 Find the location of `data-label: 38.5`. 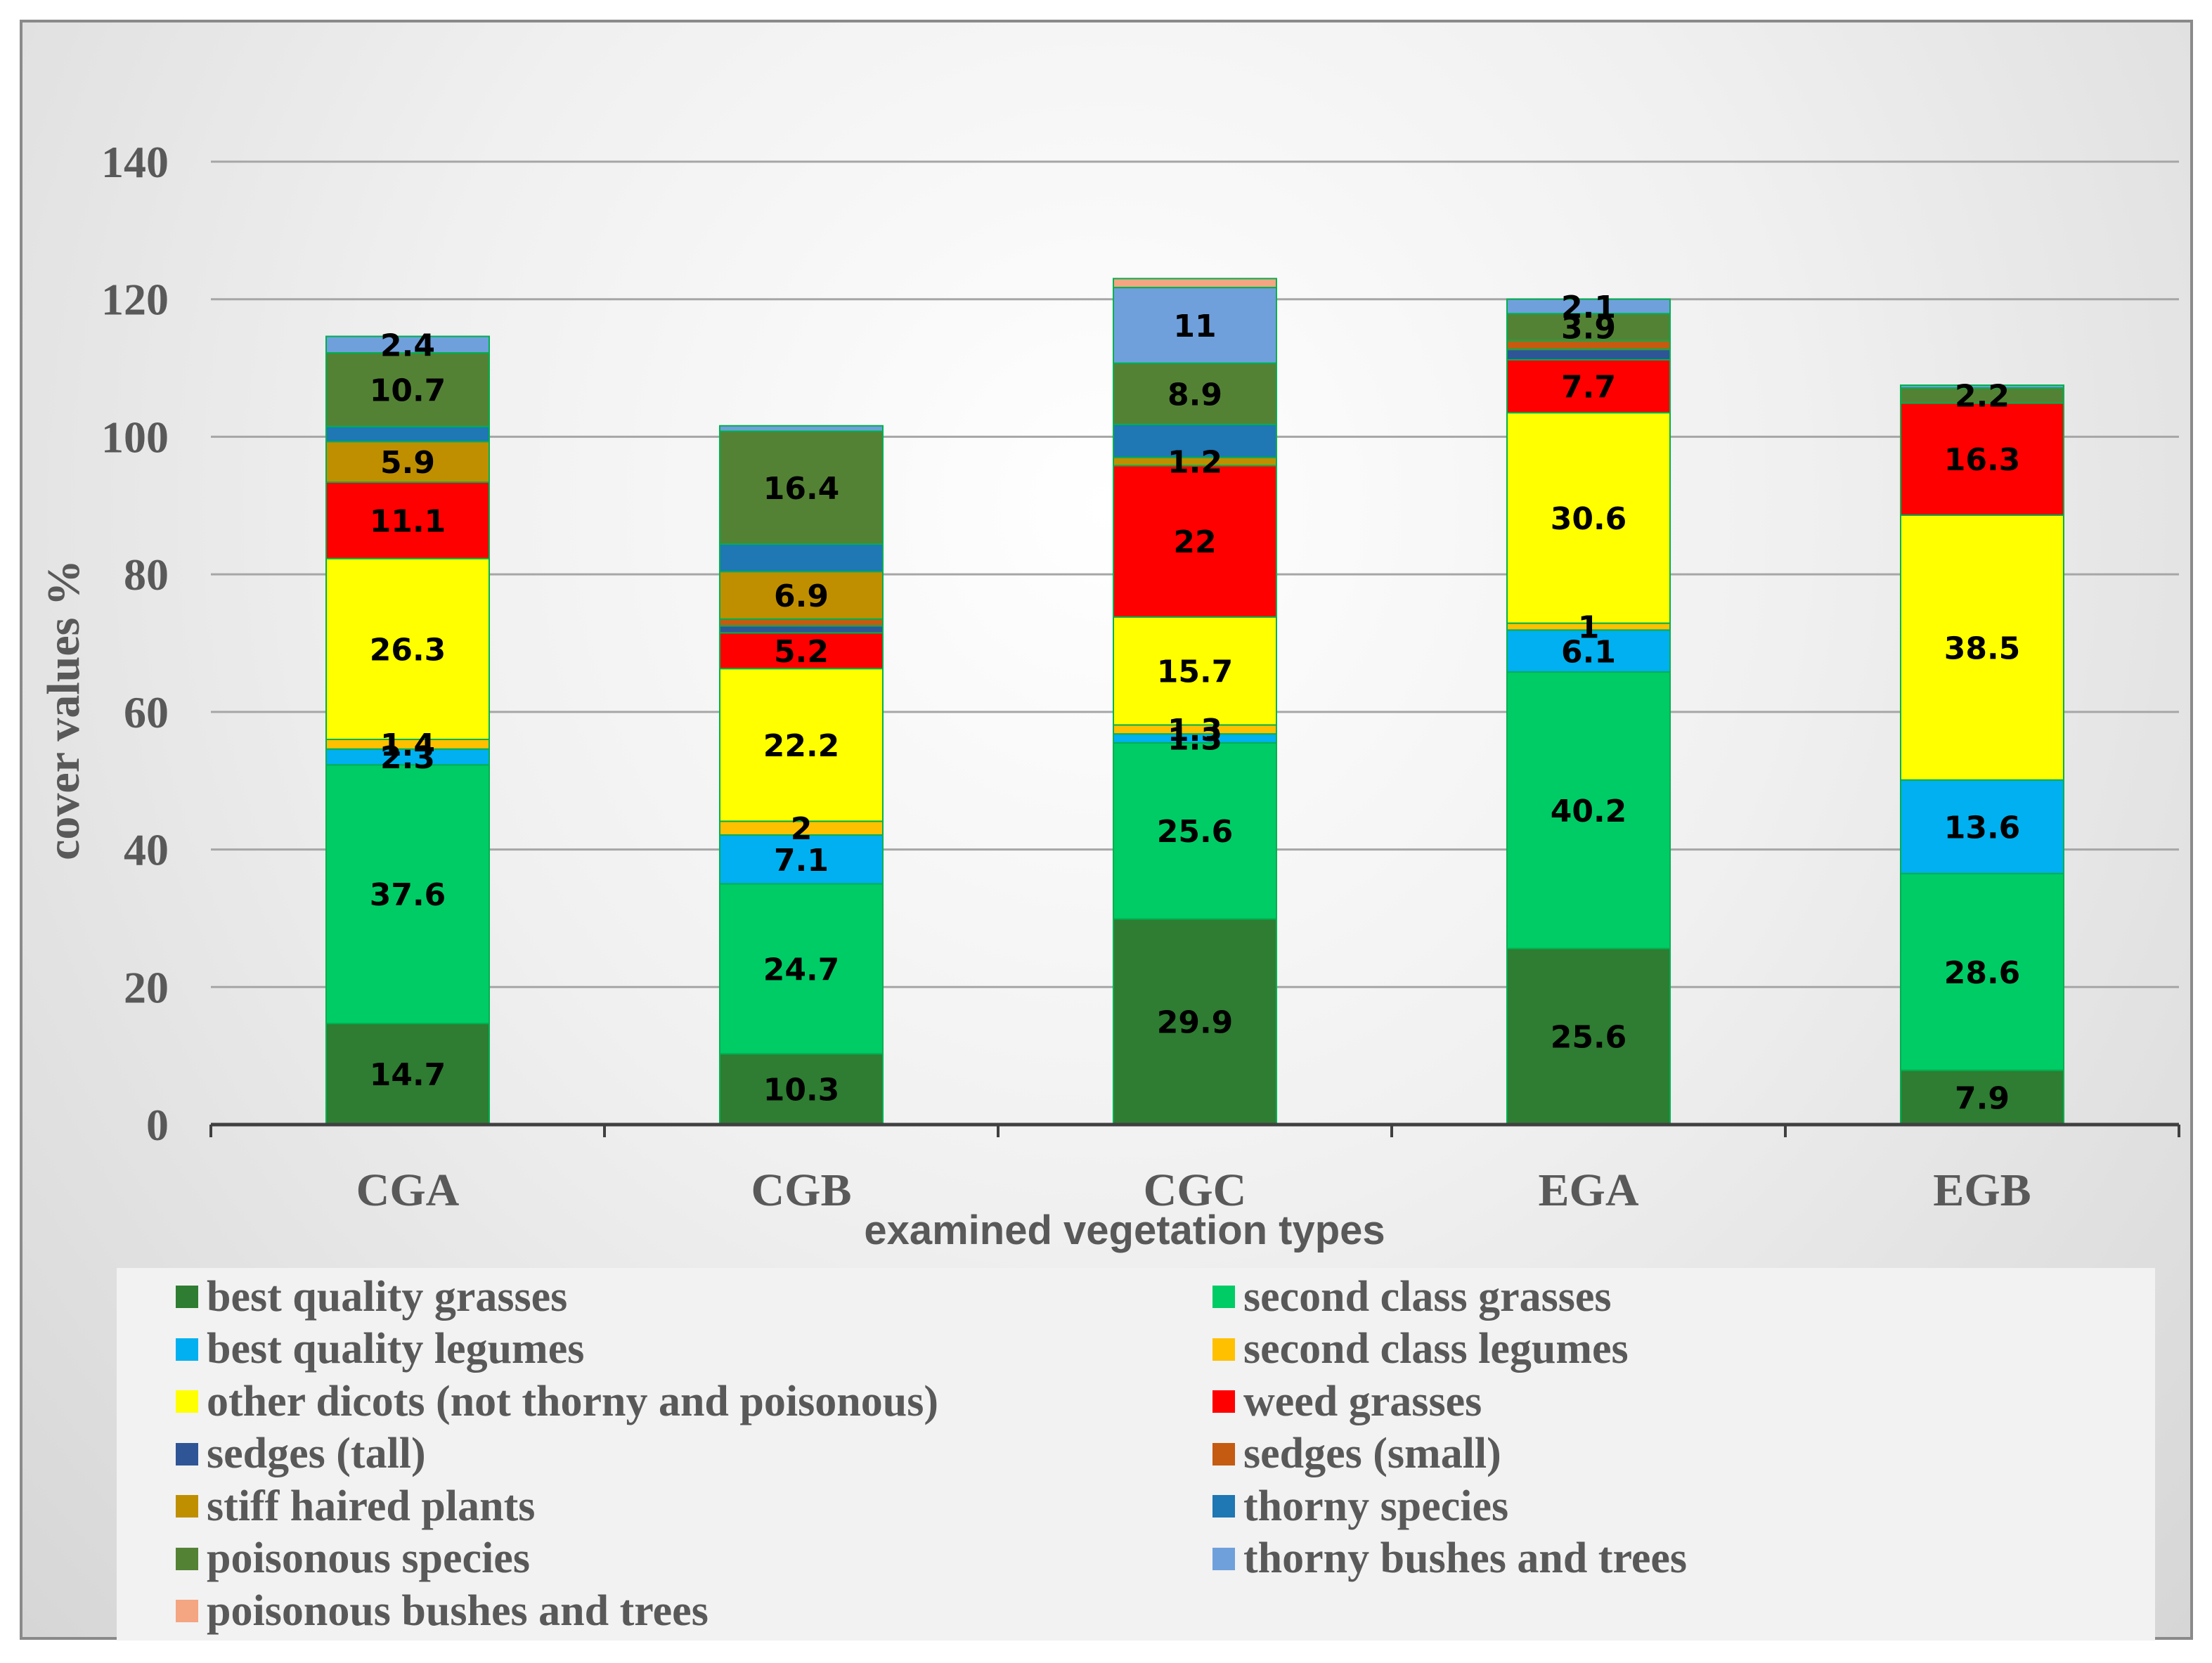

data-label: 38.5 is located at coordinates (1983, 648).